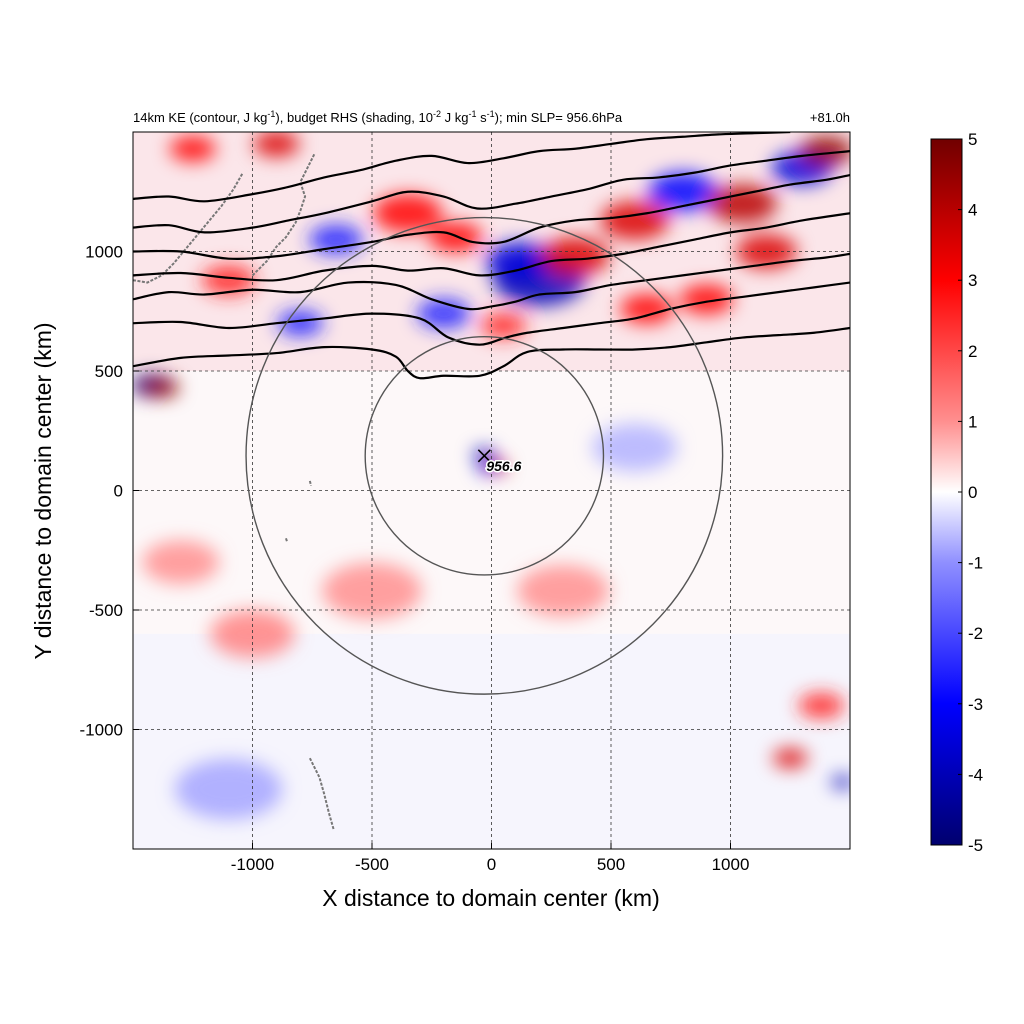  What do you see at coordinates (491, 281) in the screenshot?
I see `contour-c3` at bounding box center [491, 281].